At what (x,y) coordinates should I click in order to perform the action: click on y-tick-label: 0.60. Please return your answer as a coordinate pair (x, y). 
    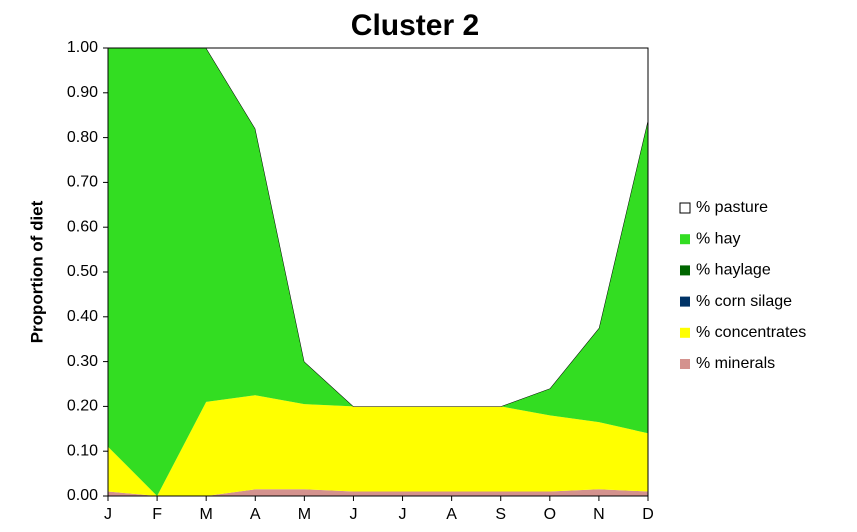
    Looking at the image, I should click on (82, 226).